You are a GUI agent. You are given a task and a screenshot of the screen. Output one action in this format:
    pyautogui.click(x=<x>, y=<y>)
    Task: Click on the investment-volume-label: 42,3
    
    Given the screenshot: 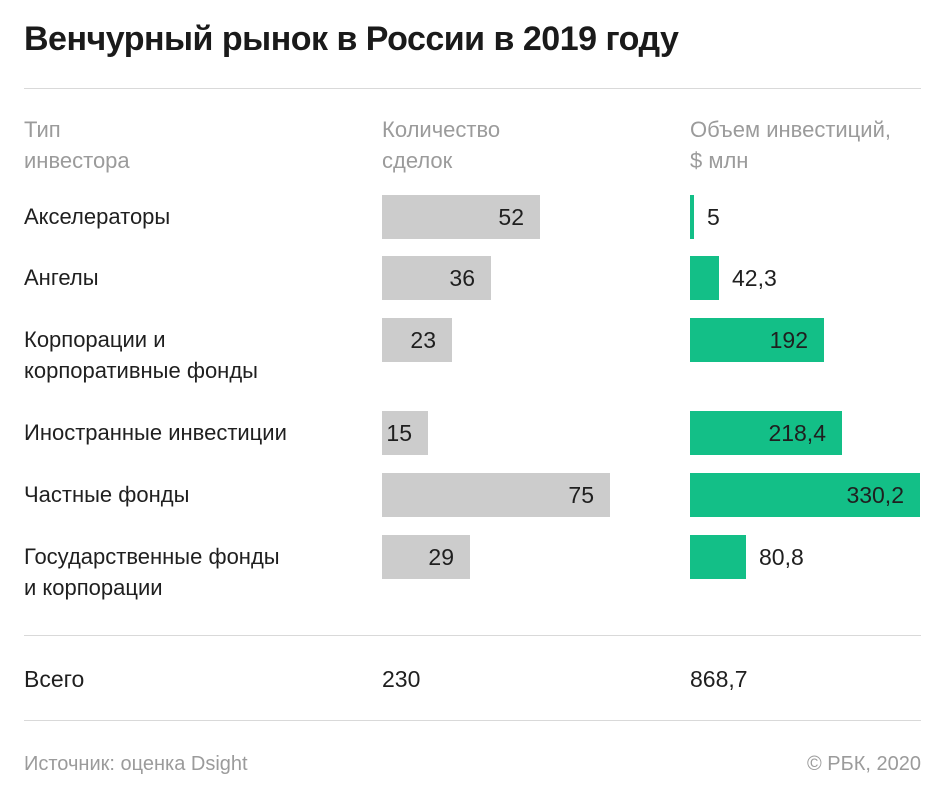 What is the action you would take?
    pyautogui.click(x=754, y=278)
    